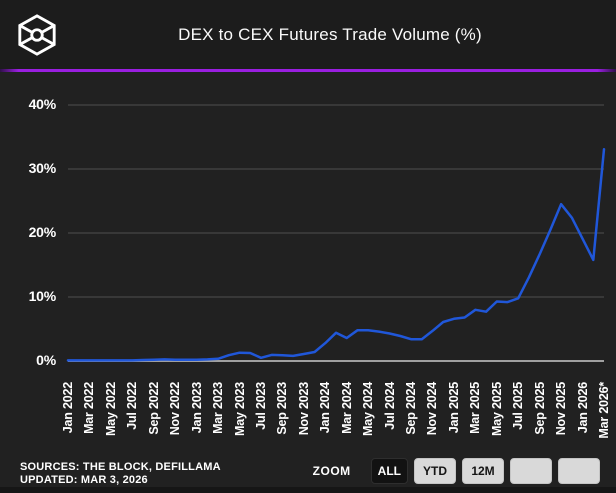  What do you see at coordinates (153, 408) in the screenshot?
I see `x-tick-label: Sep 2022` at bounding box center [153, 408].